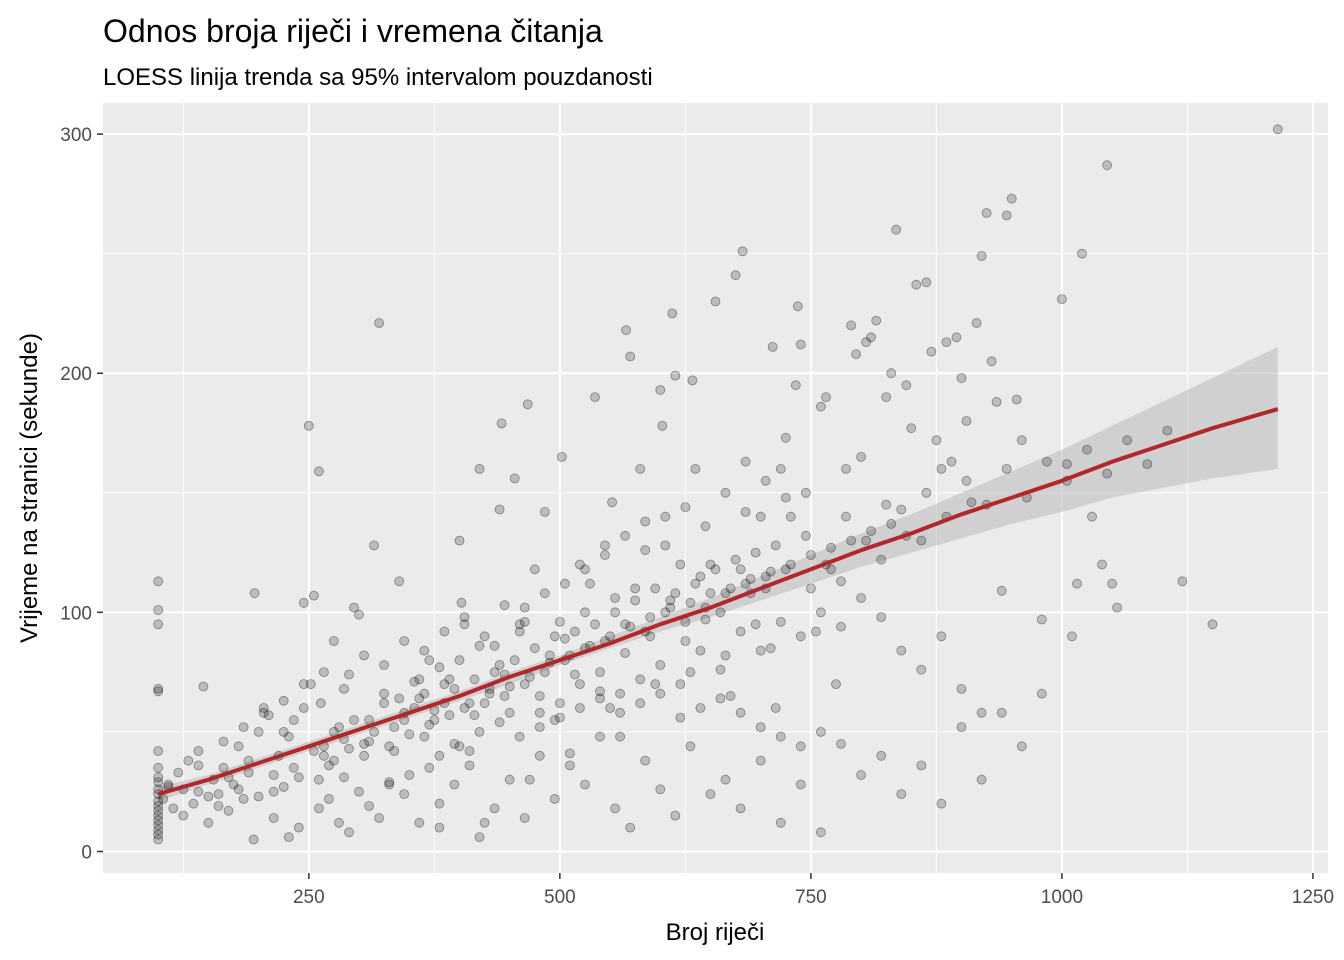  I want to click on y-tick-label: 300, so click(76, 135).